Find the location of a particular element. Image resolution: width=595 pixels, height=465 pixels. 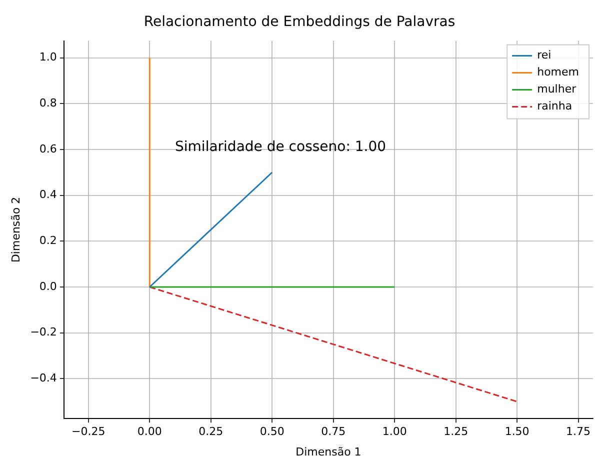

x-tick-label: 1.50 is located at coordinates (517, 431).